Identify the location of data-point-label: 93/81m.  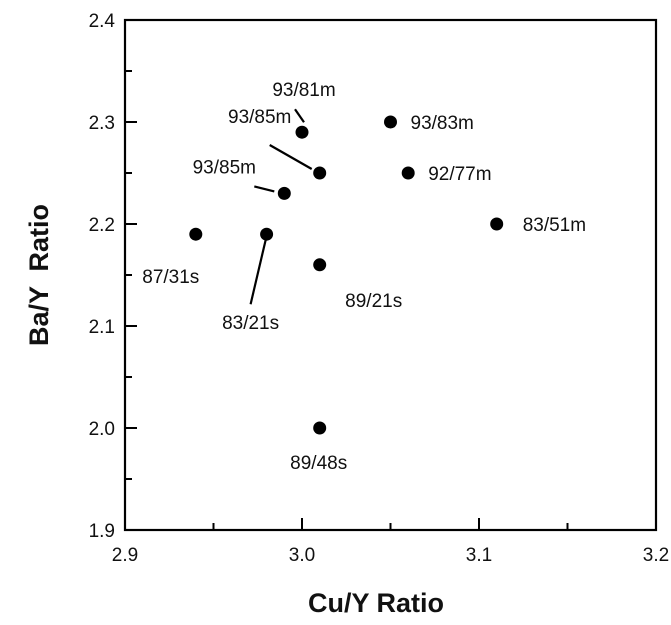
(303, 90).